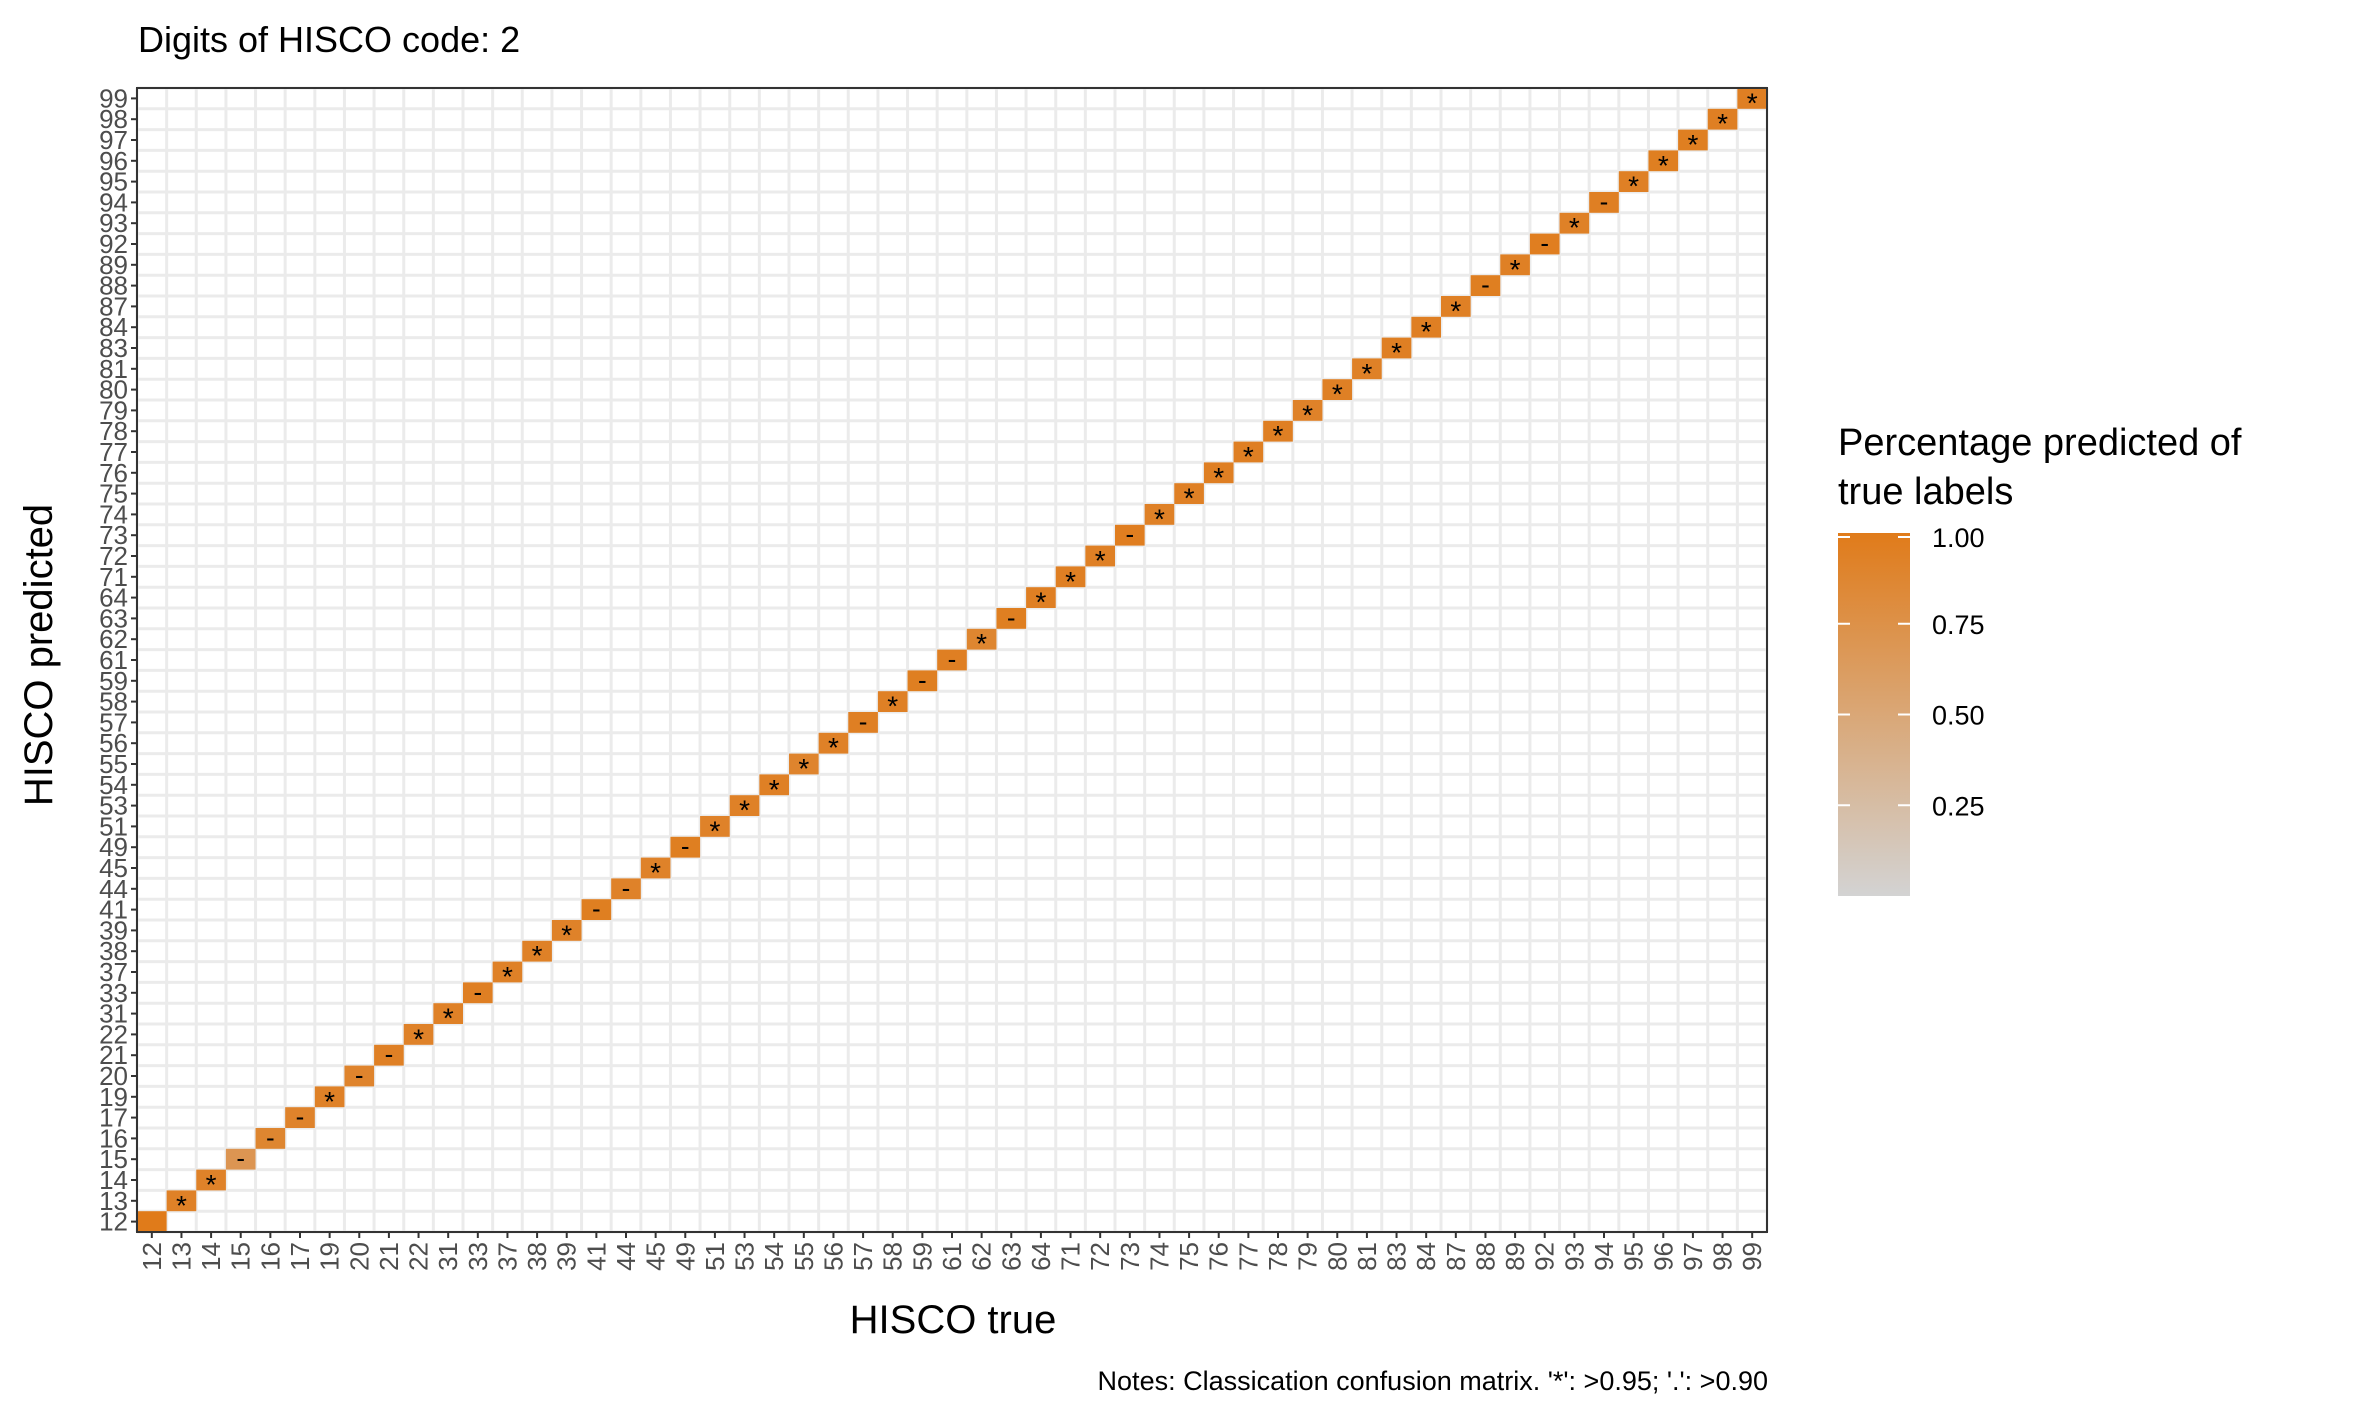  I want to click on cell-mark-41: -, so click(596, 909).